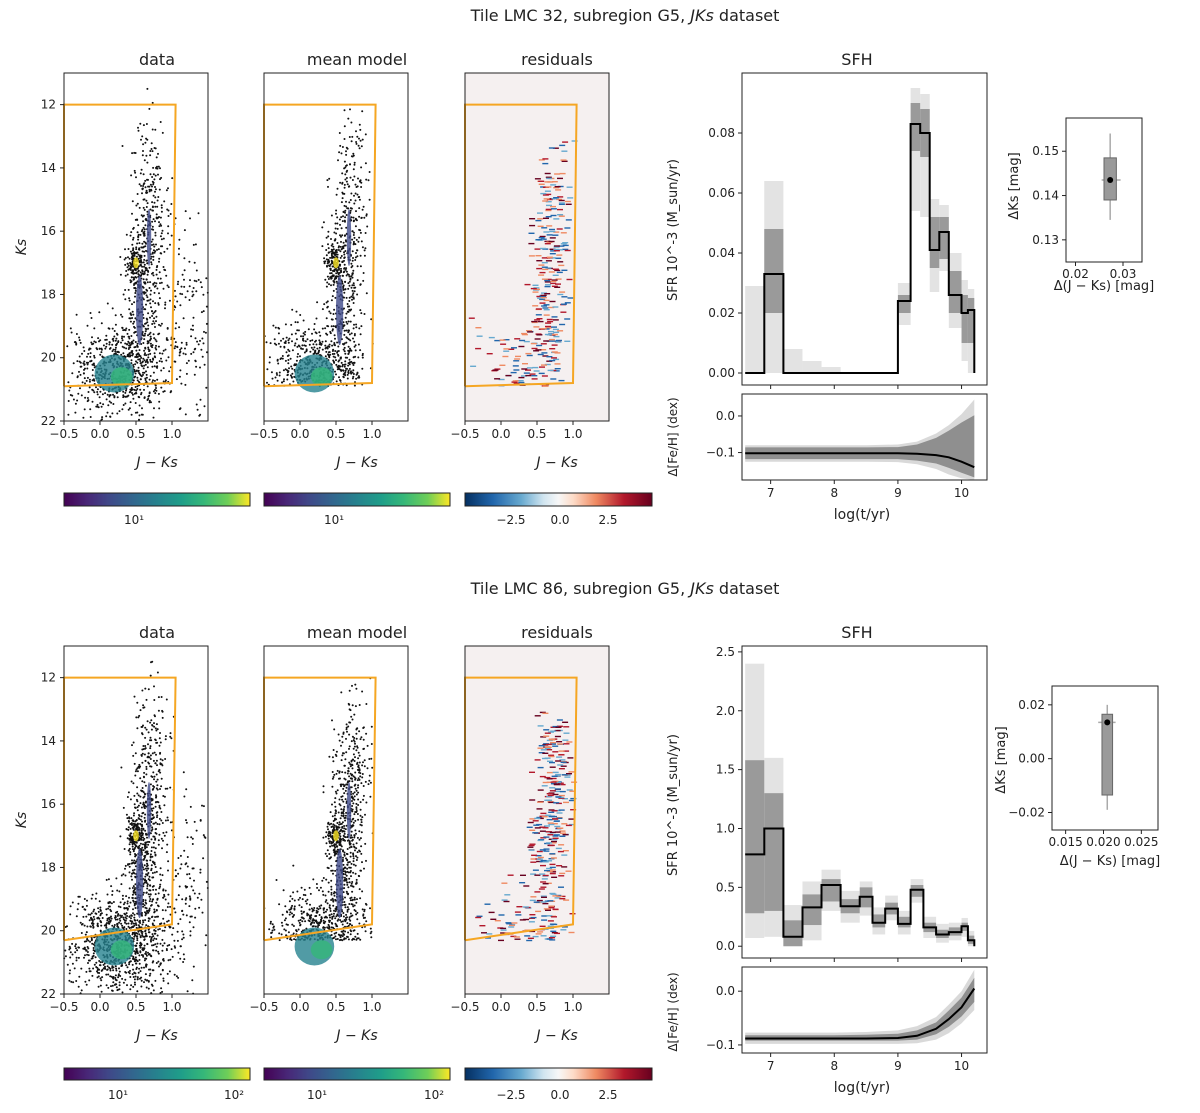 This screenshot has height=1113, width=1200. I want to click on x-tick-label: 1.0, so click(171, 1007).